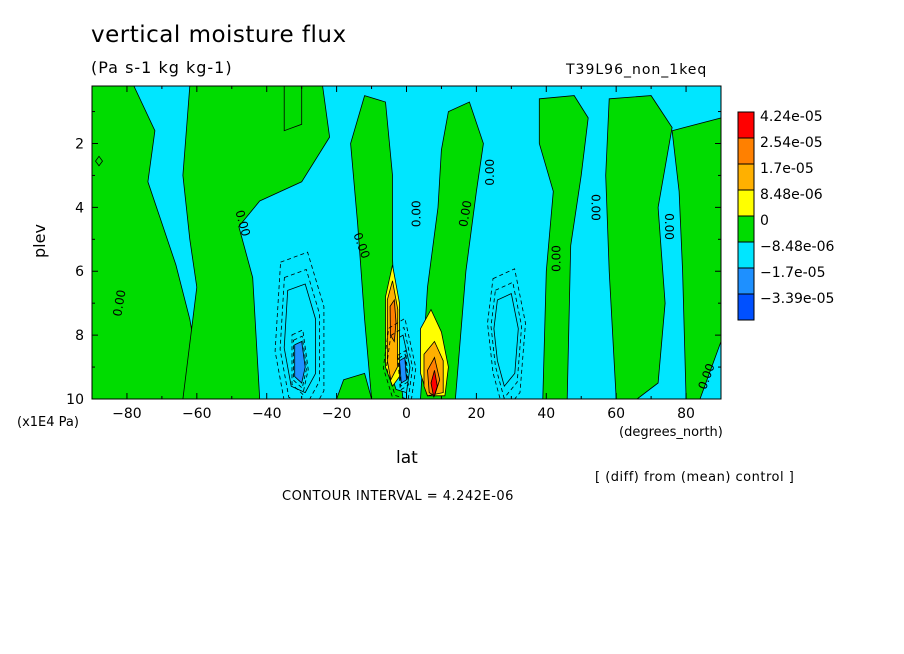 This screenshot has height=654, width=904. I want to click on x-tick-label: −80, so click(127, 414).